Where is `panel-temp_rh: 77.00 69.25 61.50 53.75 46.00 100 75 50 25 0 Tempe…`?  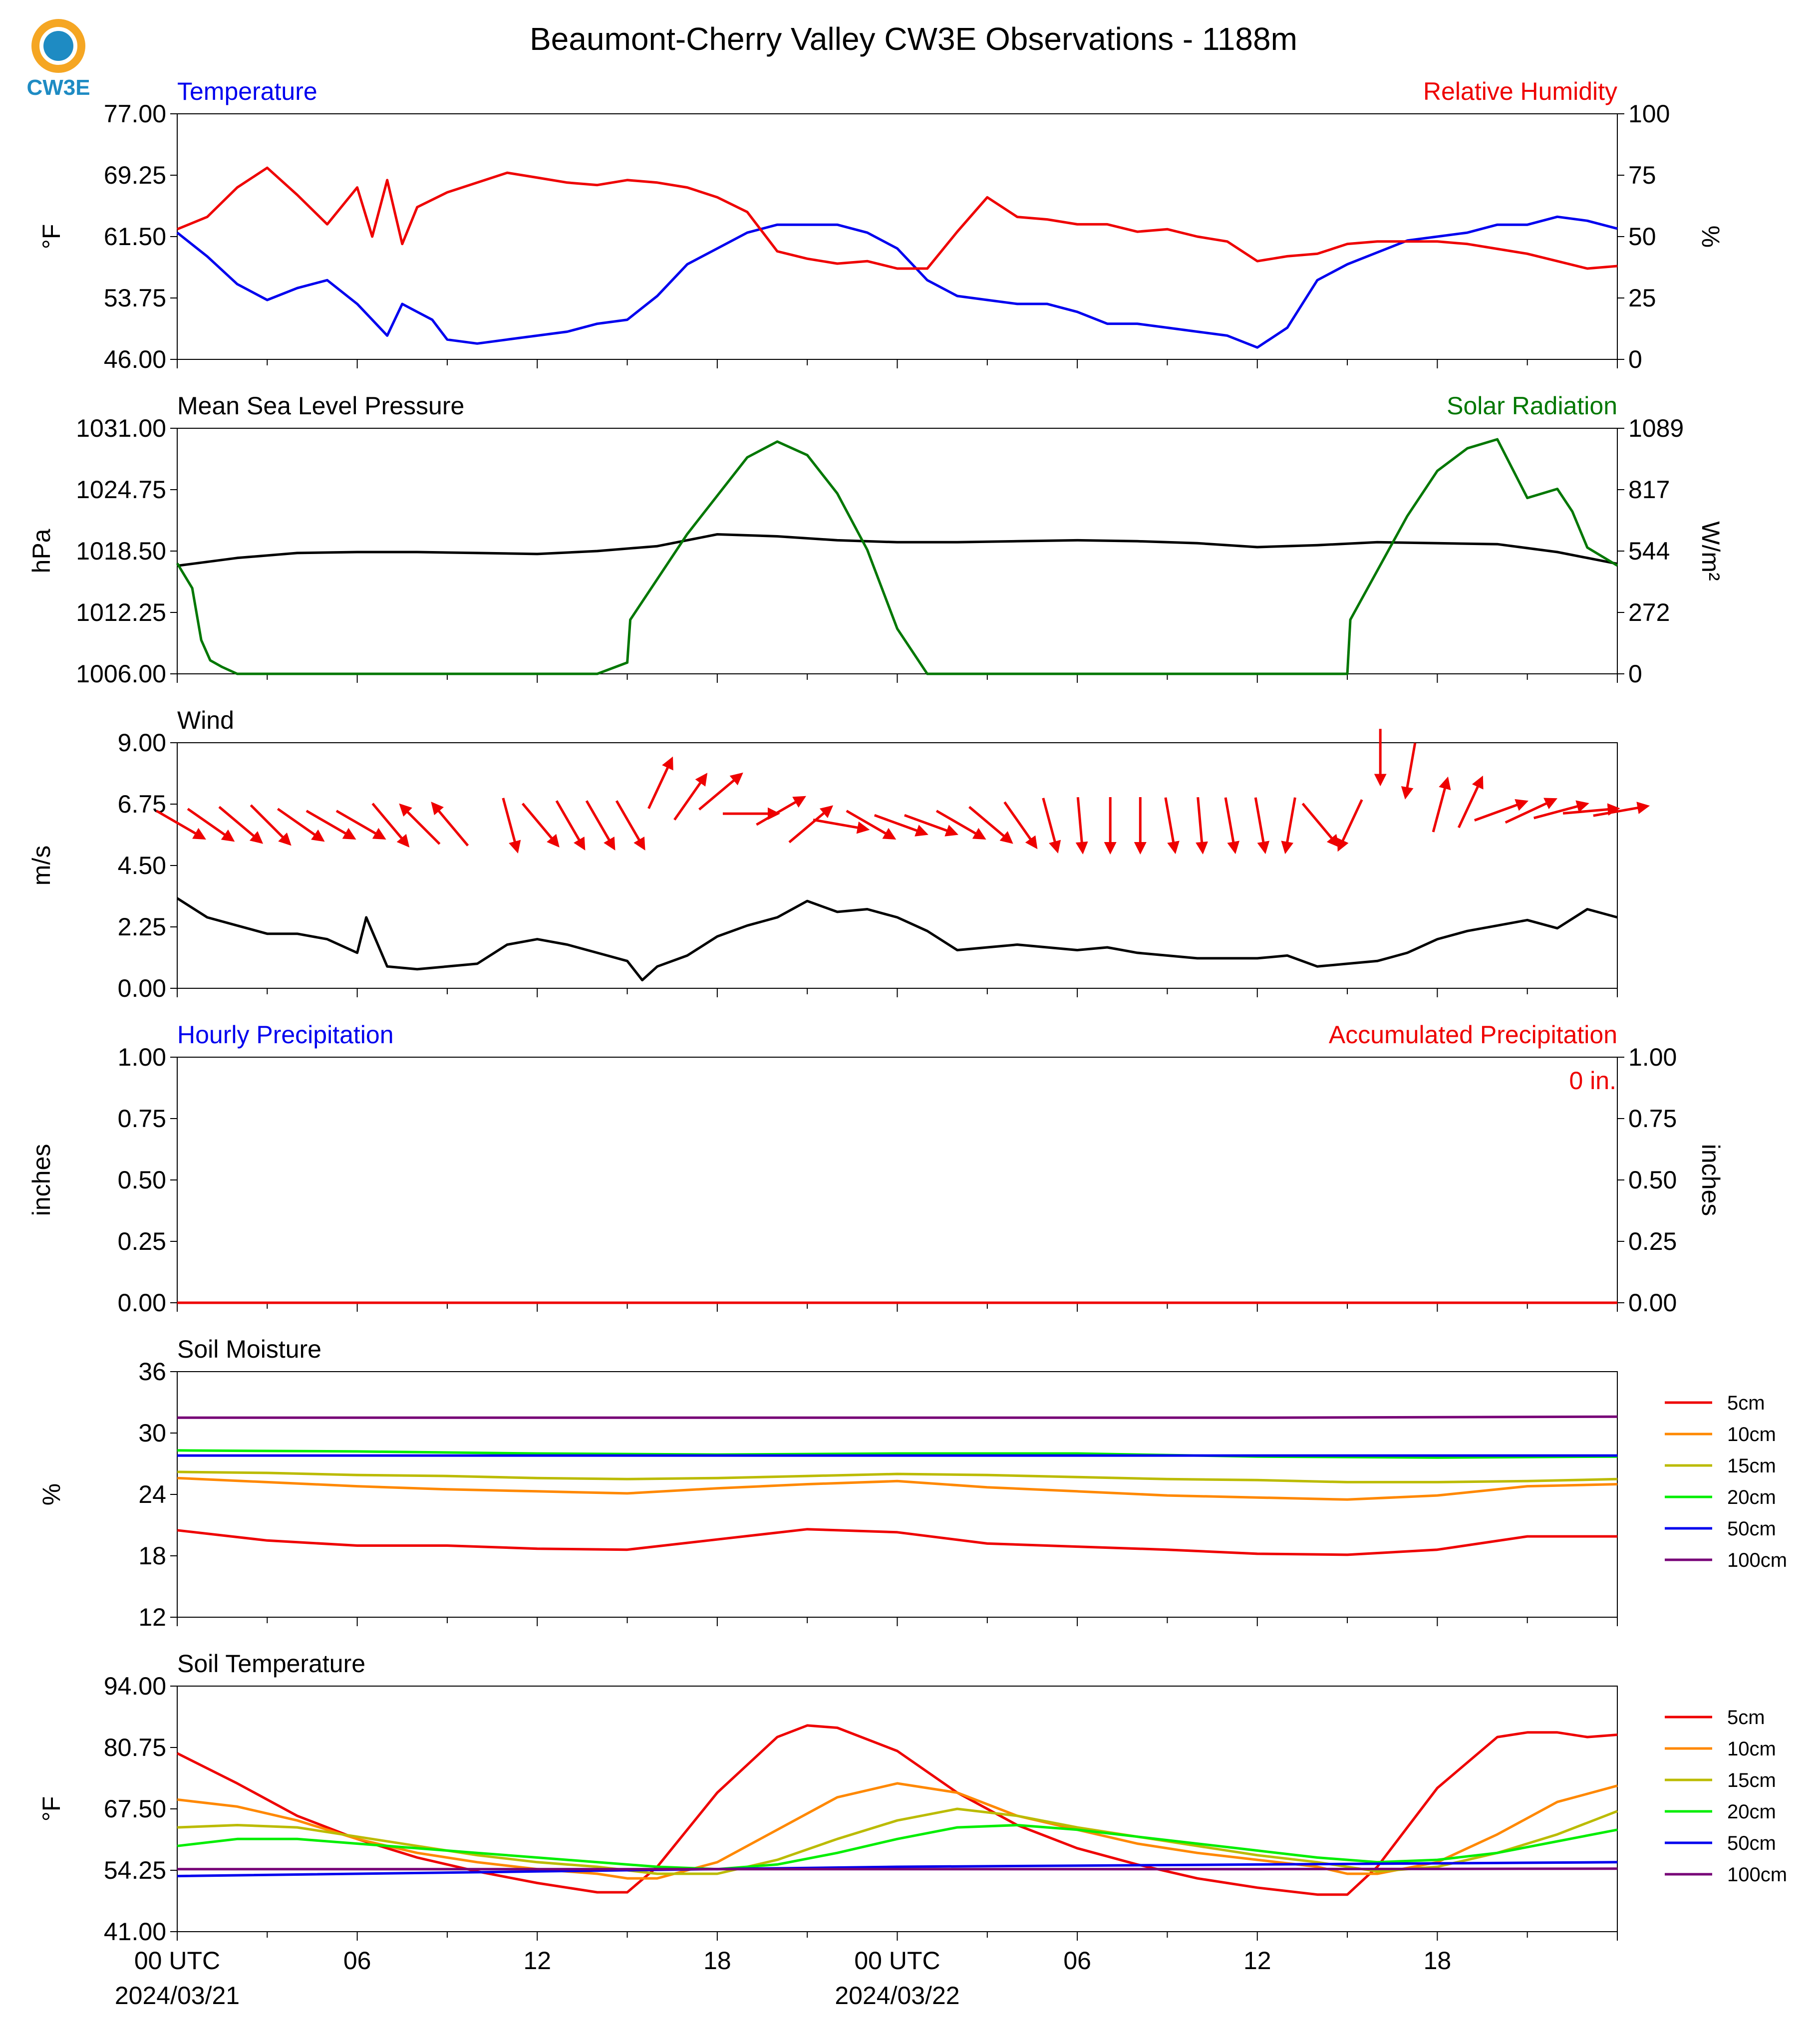
panel-temp_rh: 77.00 69.25 61.50 53.75 46.00 100 75 50 25 0 Tempe… is located at coordinates (881, 225).